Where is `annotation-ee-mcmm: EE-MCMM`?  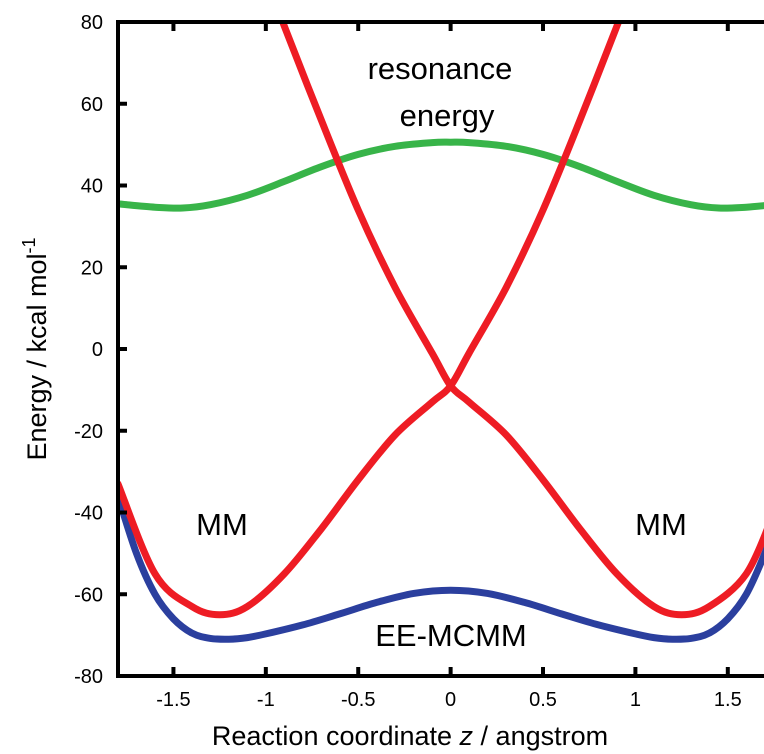 annotation-ee-mcmm: EE-MCMM is located at coordinates (451, 635).